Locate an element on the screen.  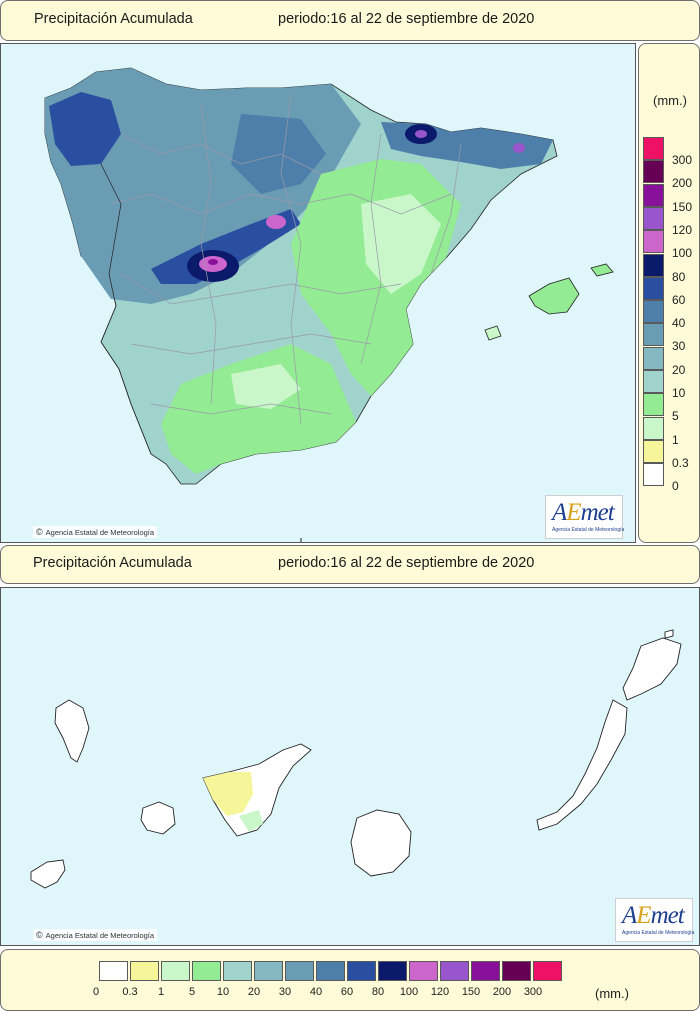
vertical-legend-label: 150 is located at coordinates (682, 206).